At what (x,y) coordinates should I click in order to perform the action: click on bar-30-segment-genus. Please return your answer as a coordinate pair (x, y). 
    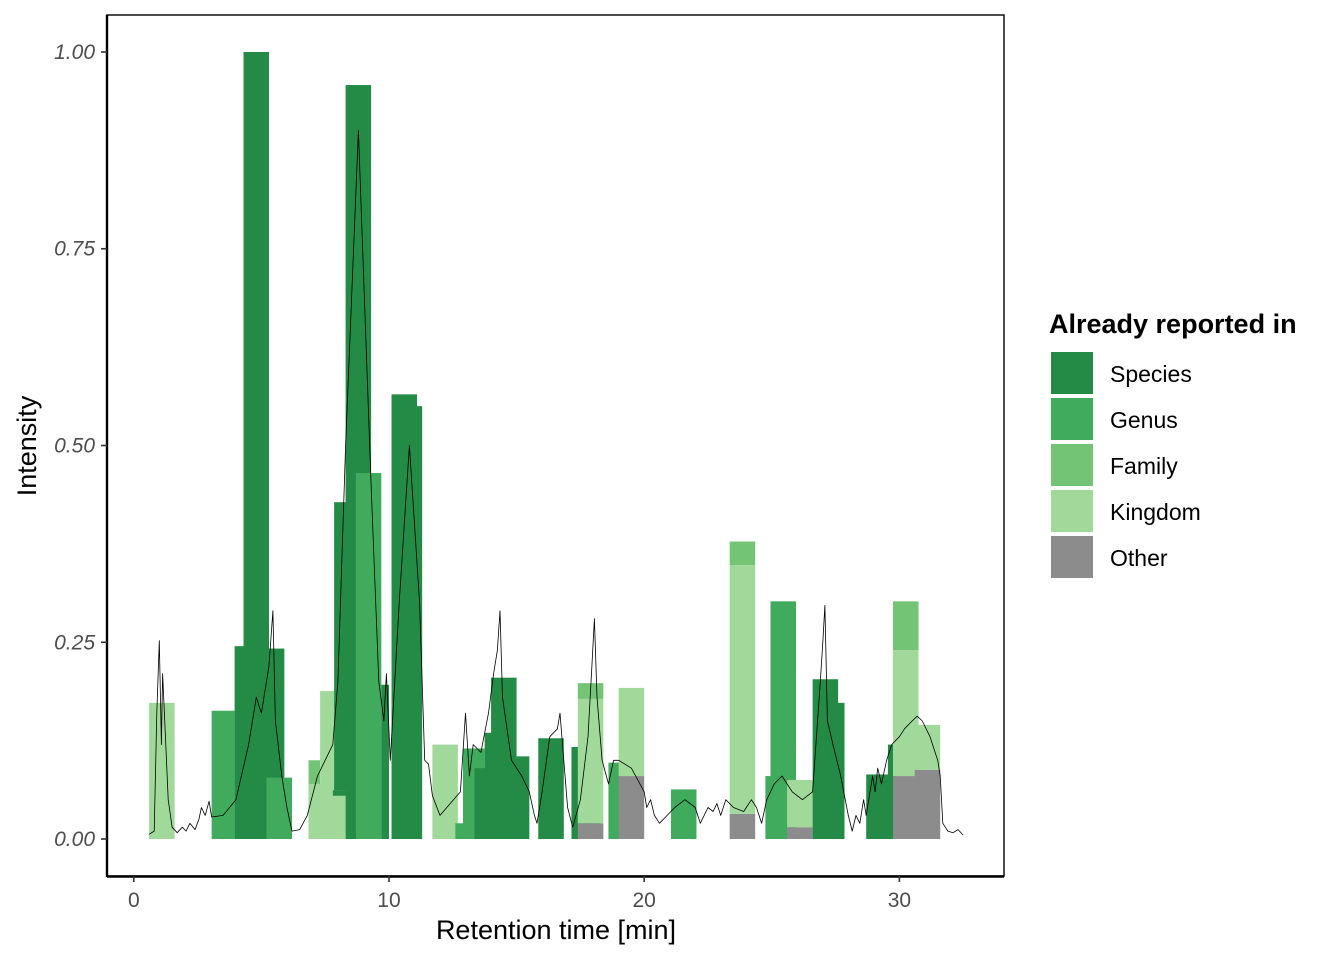
    Looking at the image, I should click on (683, 814).